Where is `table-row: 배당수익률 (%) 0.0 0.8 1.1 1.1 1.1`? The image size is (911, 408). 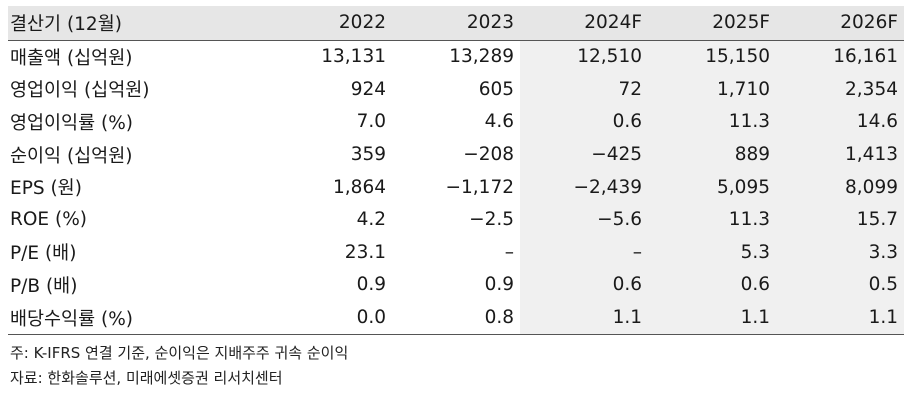
table-row: 배당수익률 (%) 0.0 0.8 1.1 1.1 1.1 is located at coordinates (456, 318).